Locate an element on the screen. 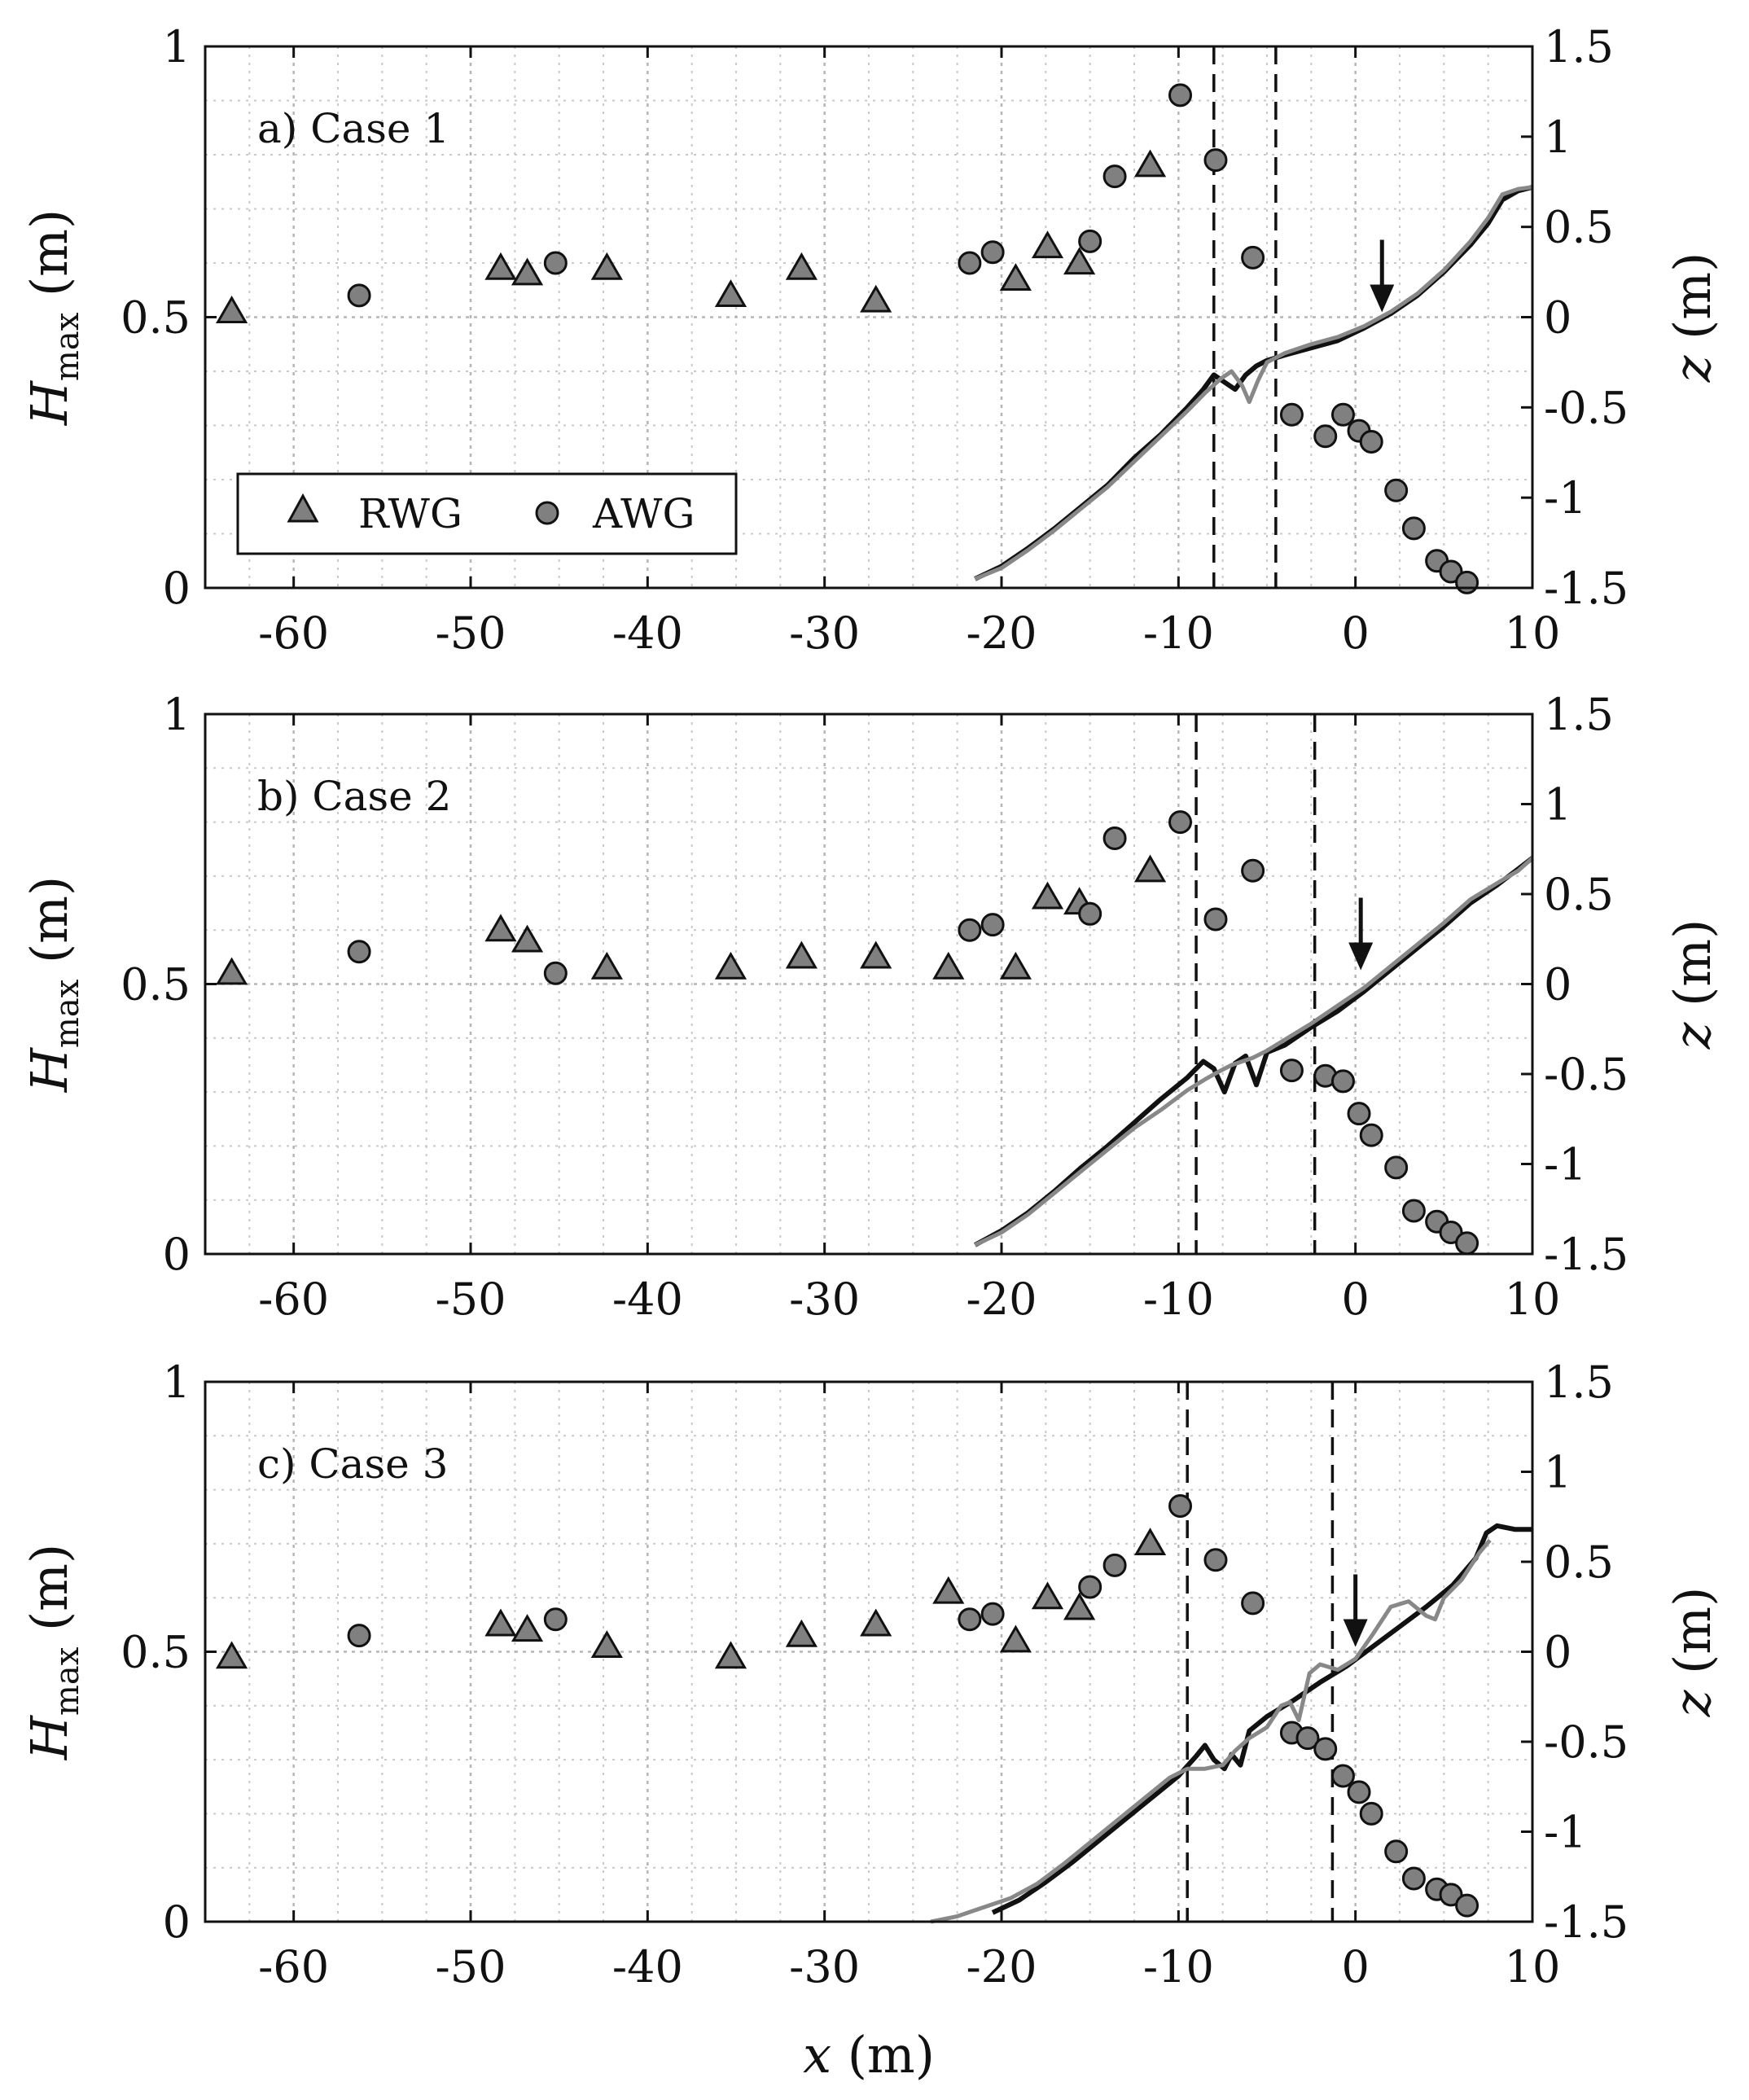 The width and height of the screenshot is (1749, 2100). legend-rwg-label: RWG is located at coordinates (410, 513).